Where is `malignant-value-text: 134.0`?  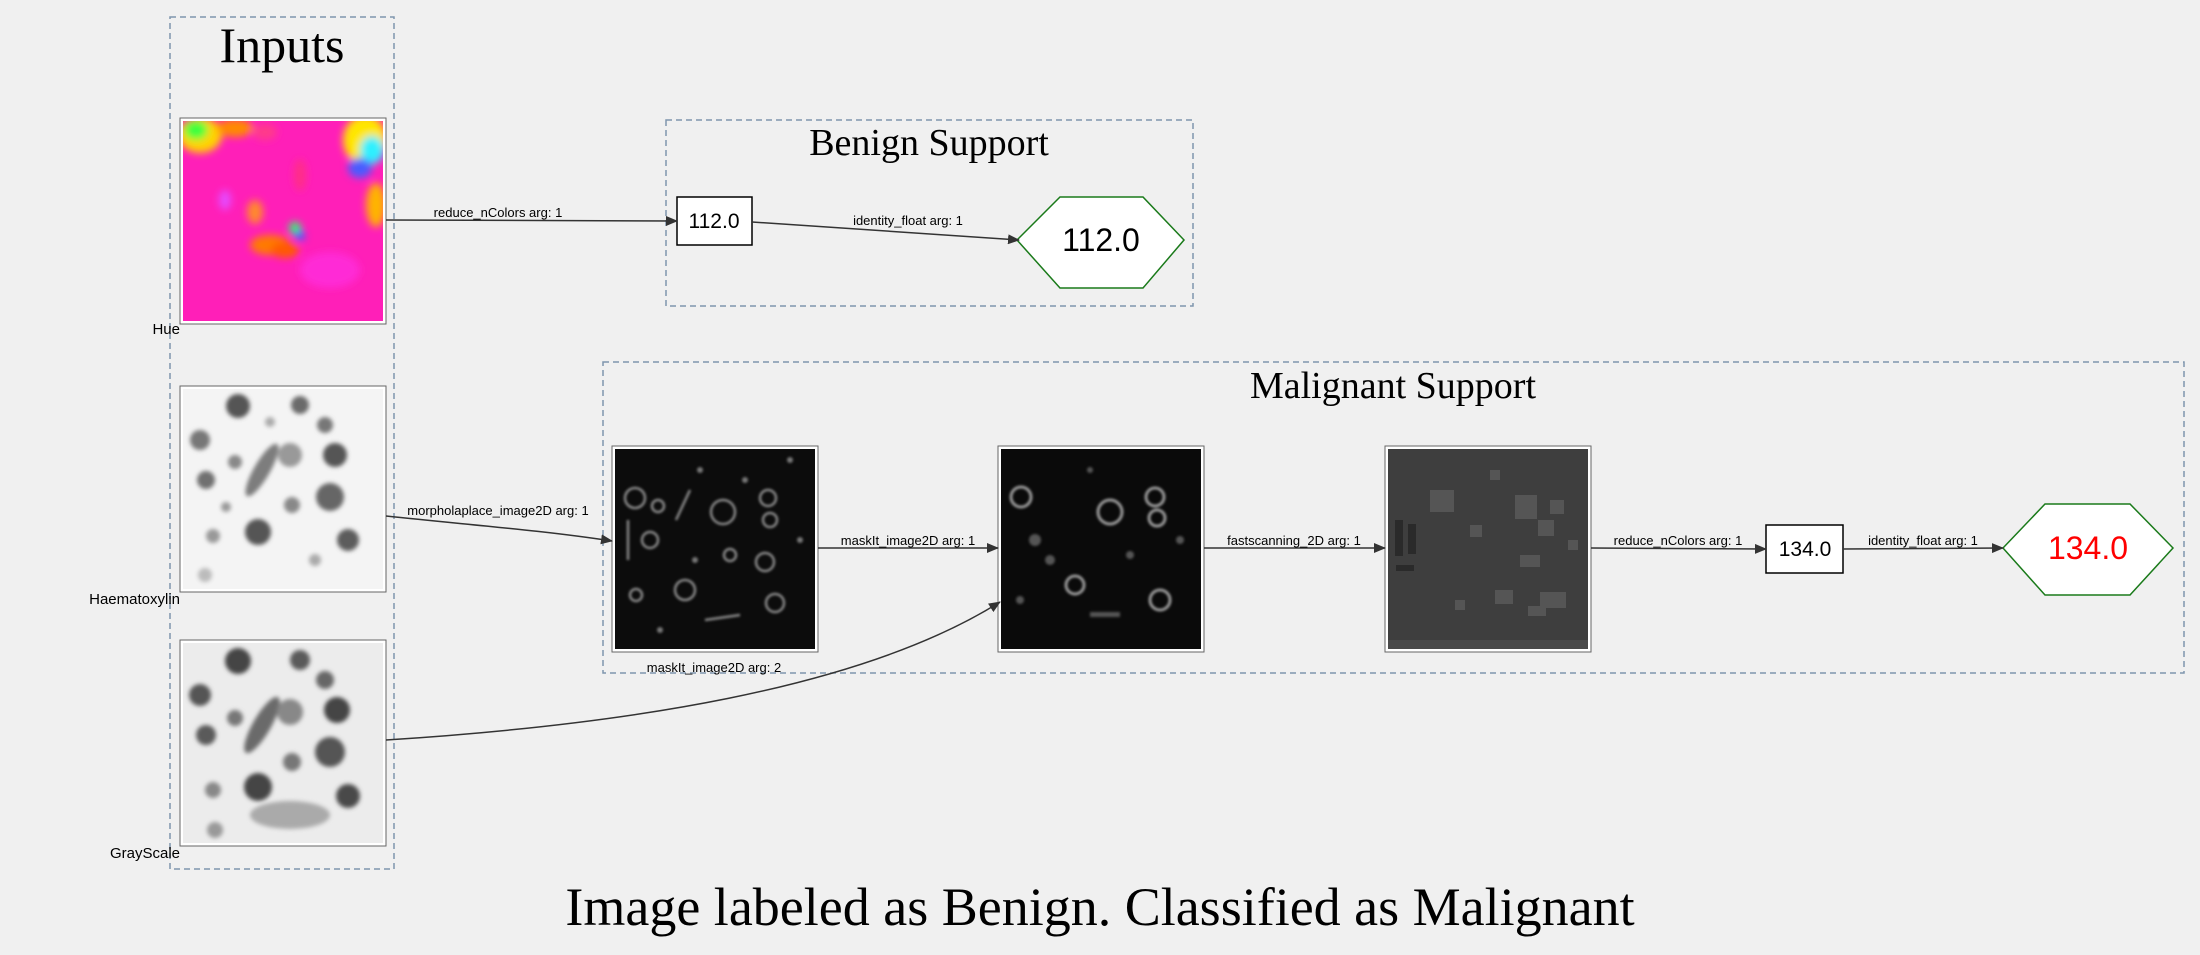
malignant-value-text: 134.0 is located at coordinates (1805, 549).